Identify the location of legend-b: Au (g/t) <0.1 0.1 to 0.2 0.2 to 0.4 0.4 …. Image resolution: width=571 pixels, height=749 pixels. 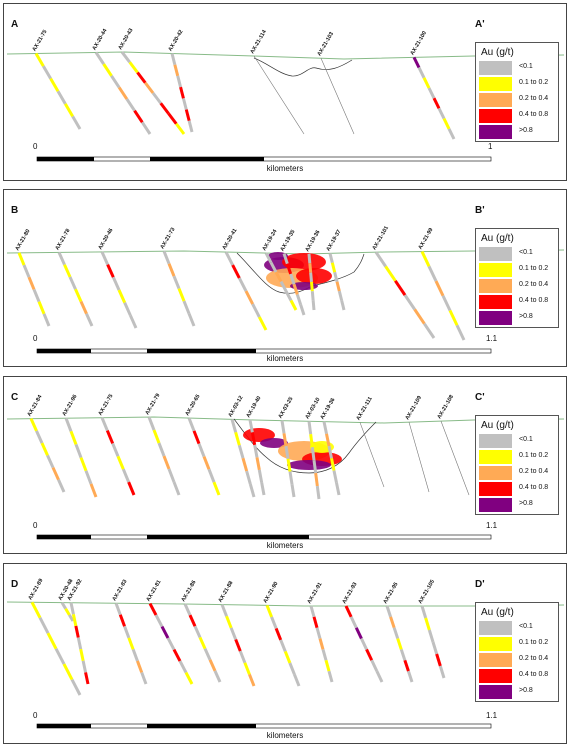
(517, 278).